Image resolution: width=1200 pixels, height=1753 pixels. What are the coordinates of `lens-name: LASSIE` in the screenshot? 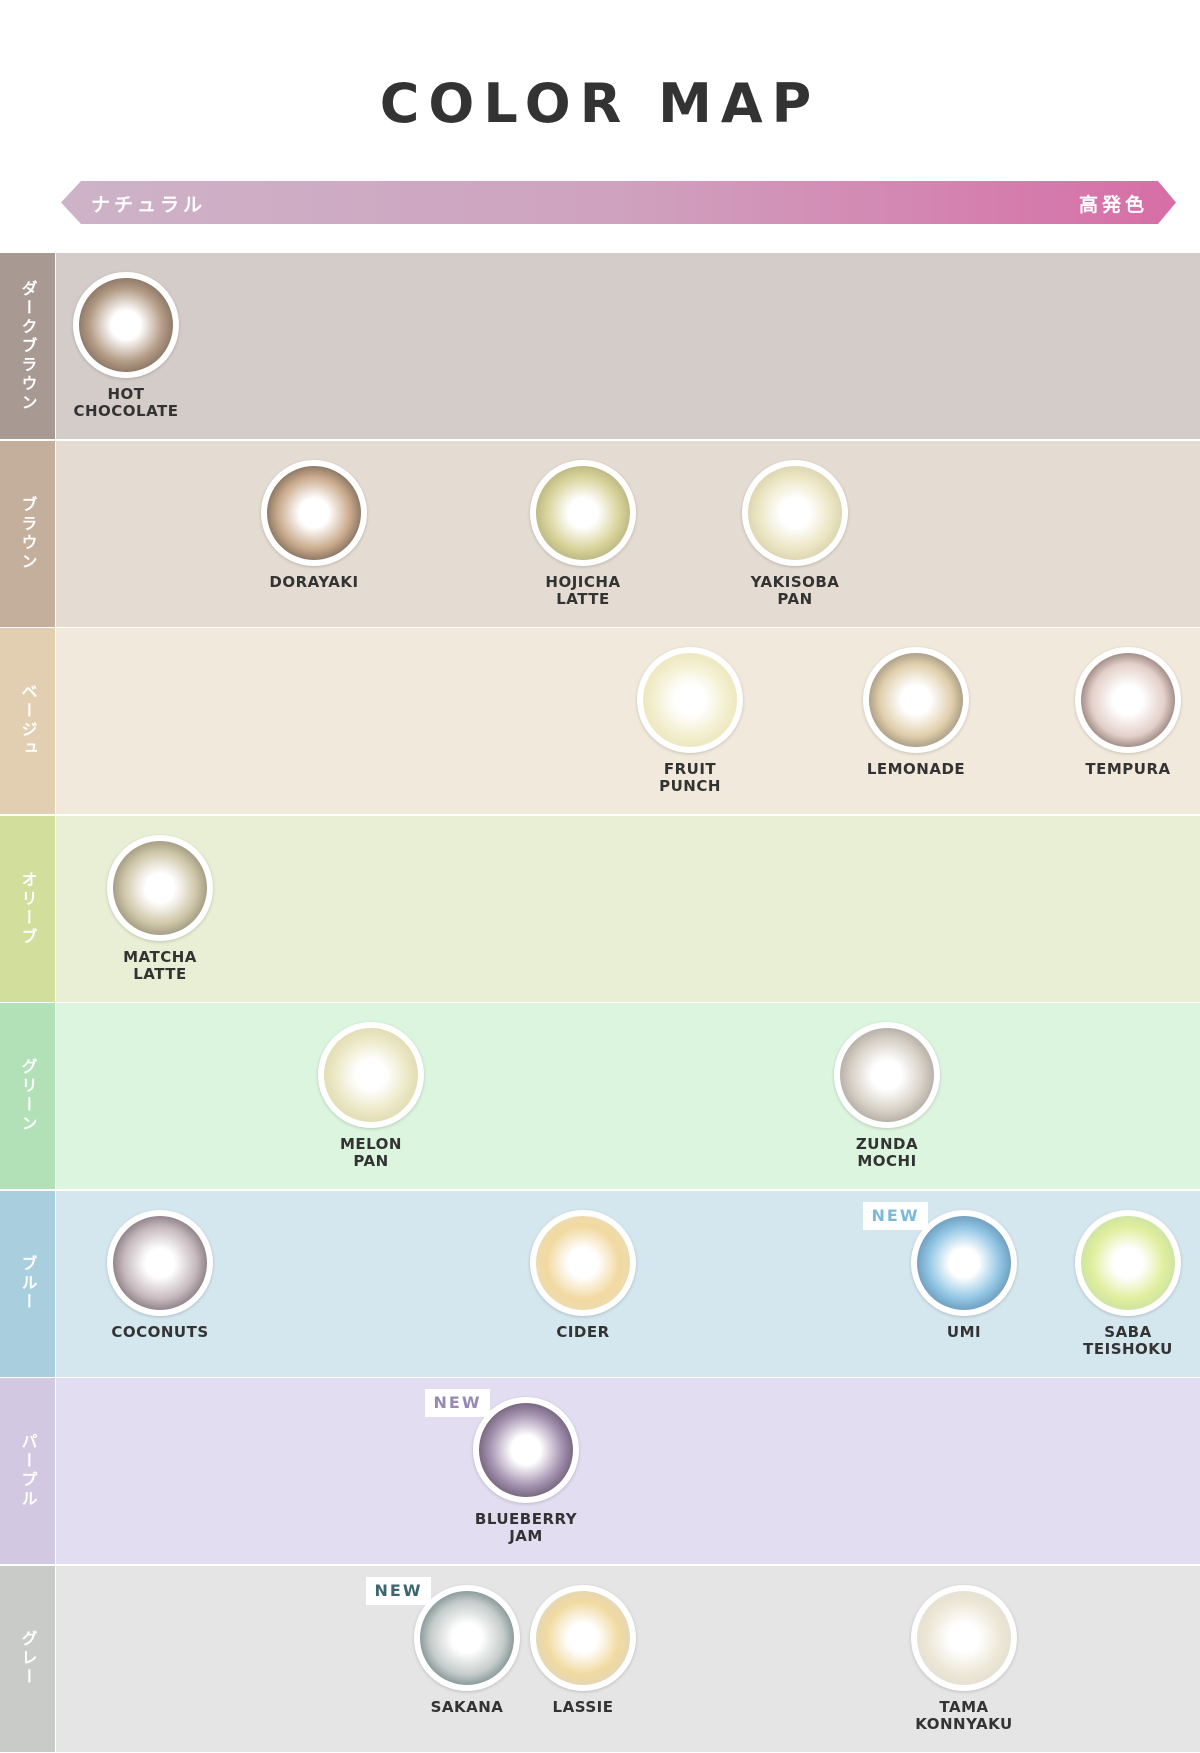 It's located at (583, 1706).